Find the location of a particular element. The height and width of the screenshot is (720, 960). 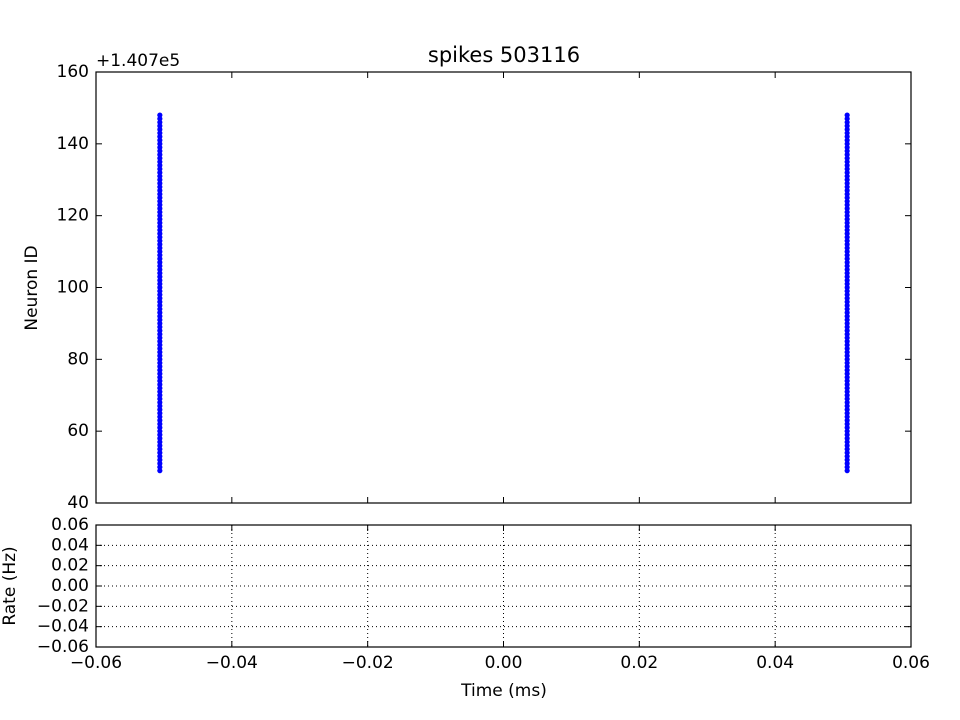

x-tick-label: 0.02 is located at coordinates (639, 663).